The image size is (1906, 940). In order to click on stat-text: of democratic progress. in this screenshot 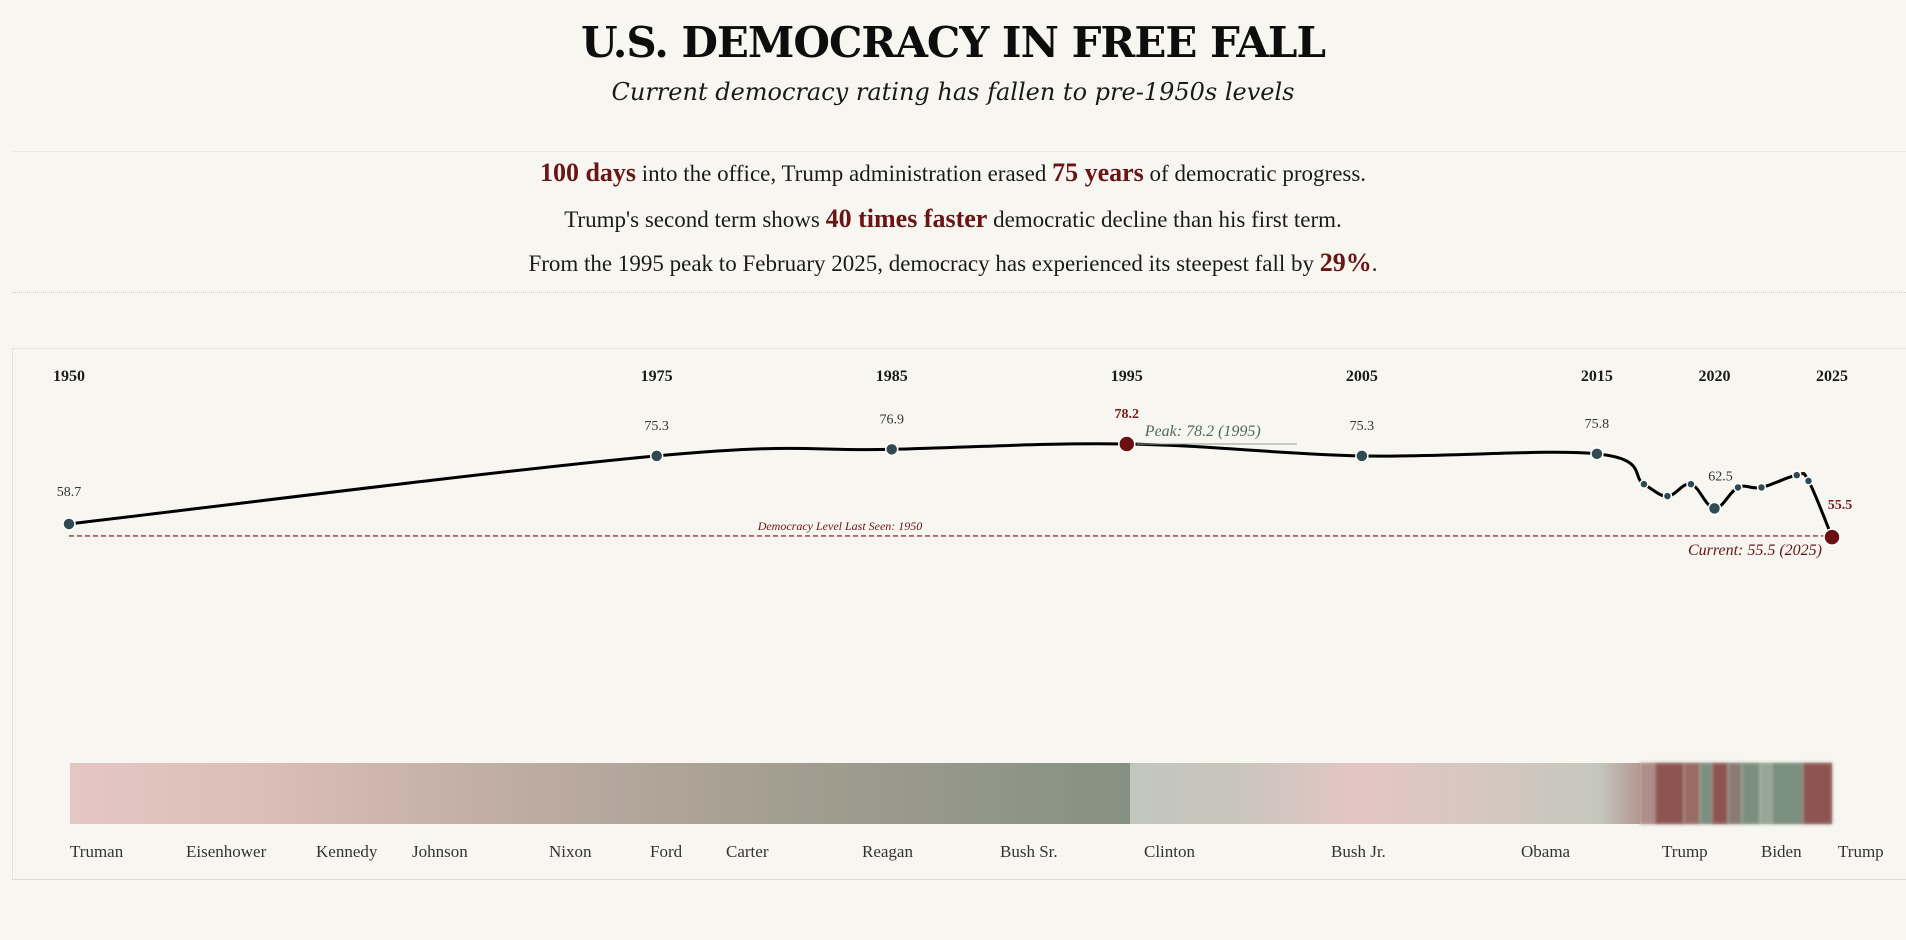, I will do `click(1255, 173)`.